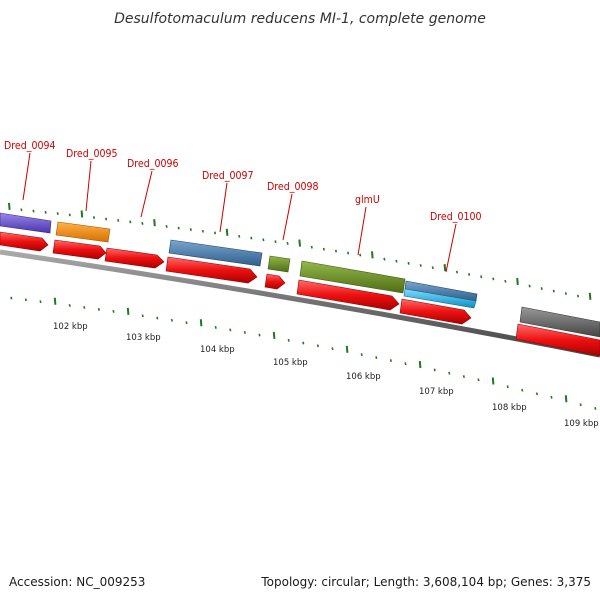 This screenshot has width=600, height=600. What do you see at coordinates (134, 258) in the screenshot?
I see `gene-arrow-dred0096` at bounding box center [134, 258].